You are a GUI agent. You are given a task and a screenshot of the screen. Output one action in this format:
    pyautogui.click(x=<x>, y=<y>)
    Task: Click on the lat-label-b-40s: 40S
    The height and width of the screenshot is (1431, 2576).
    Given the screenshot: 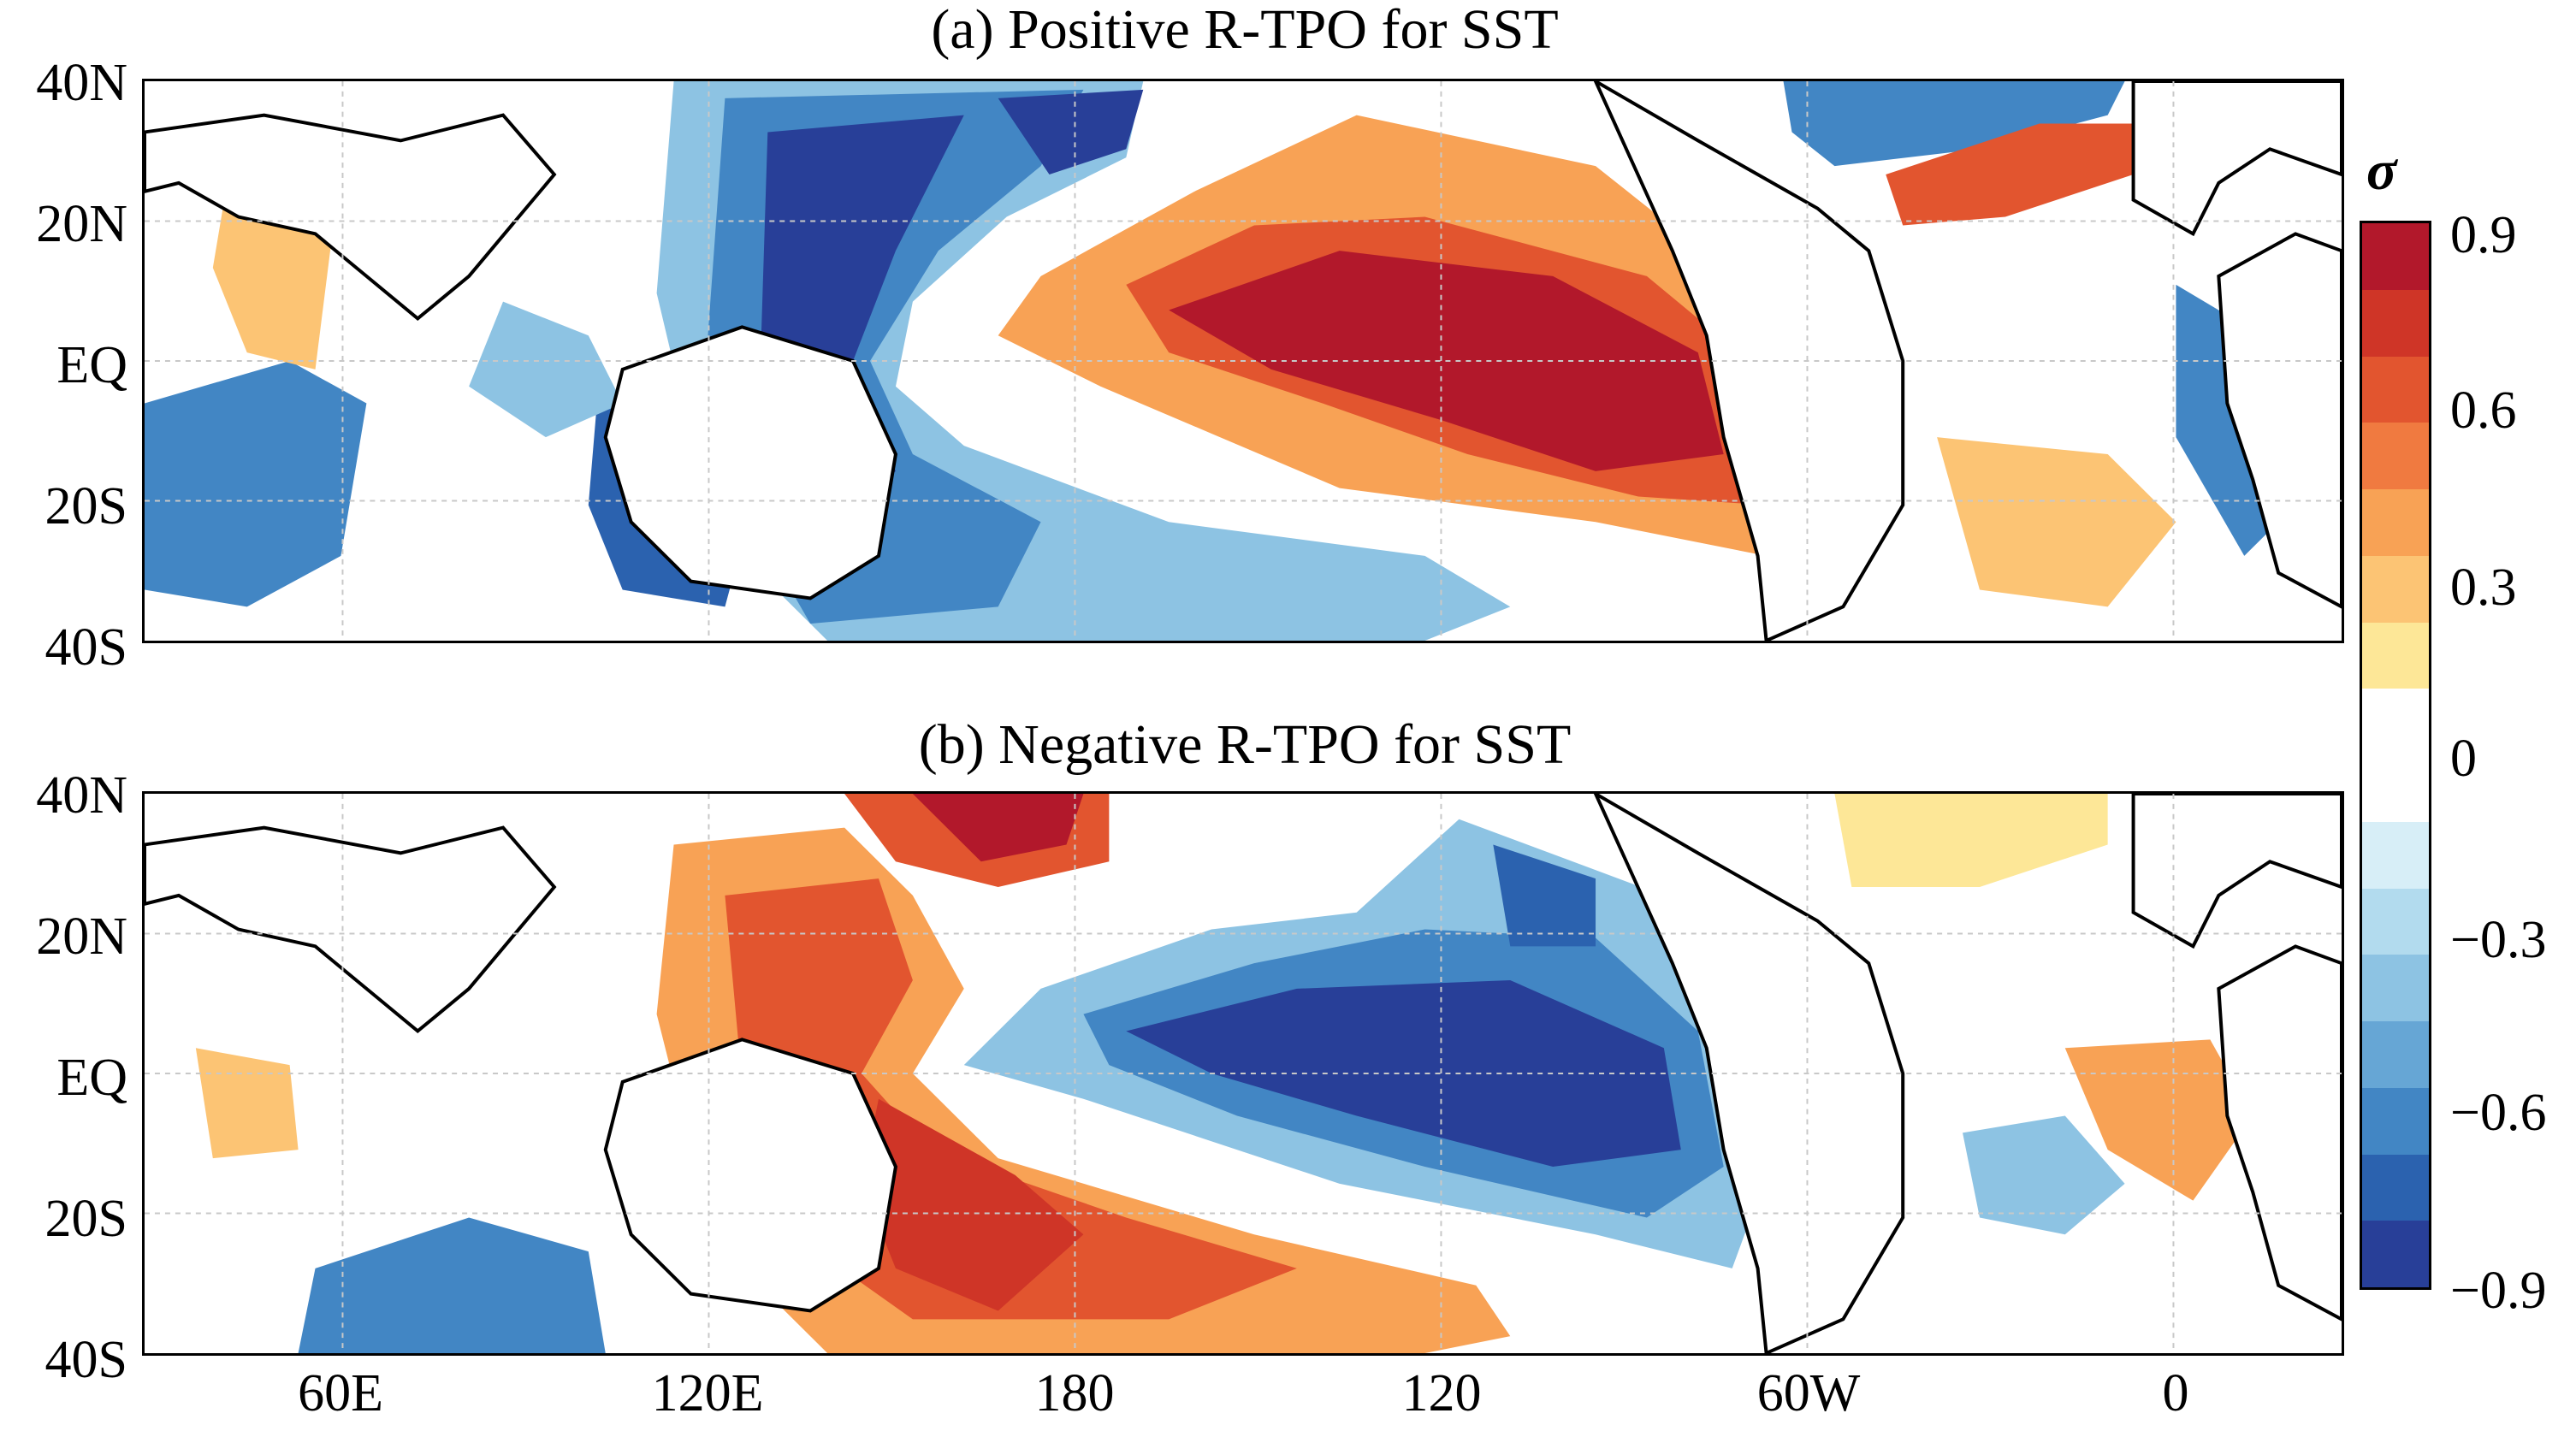 What is the action you would take?
    pyautogui.click(x=85, y=1360)
    